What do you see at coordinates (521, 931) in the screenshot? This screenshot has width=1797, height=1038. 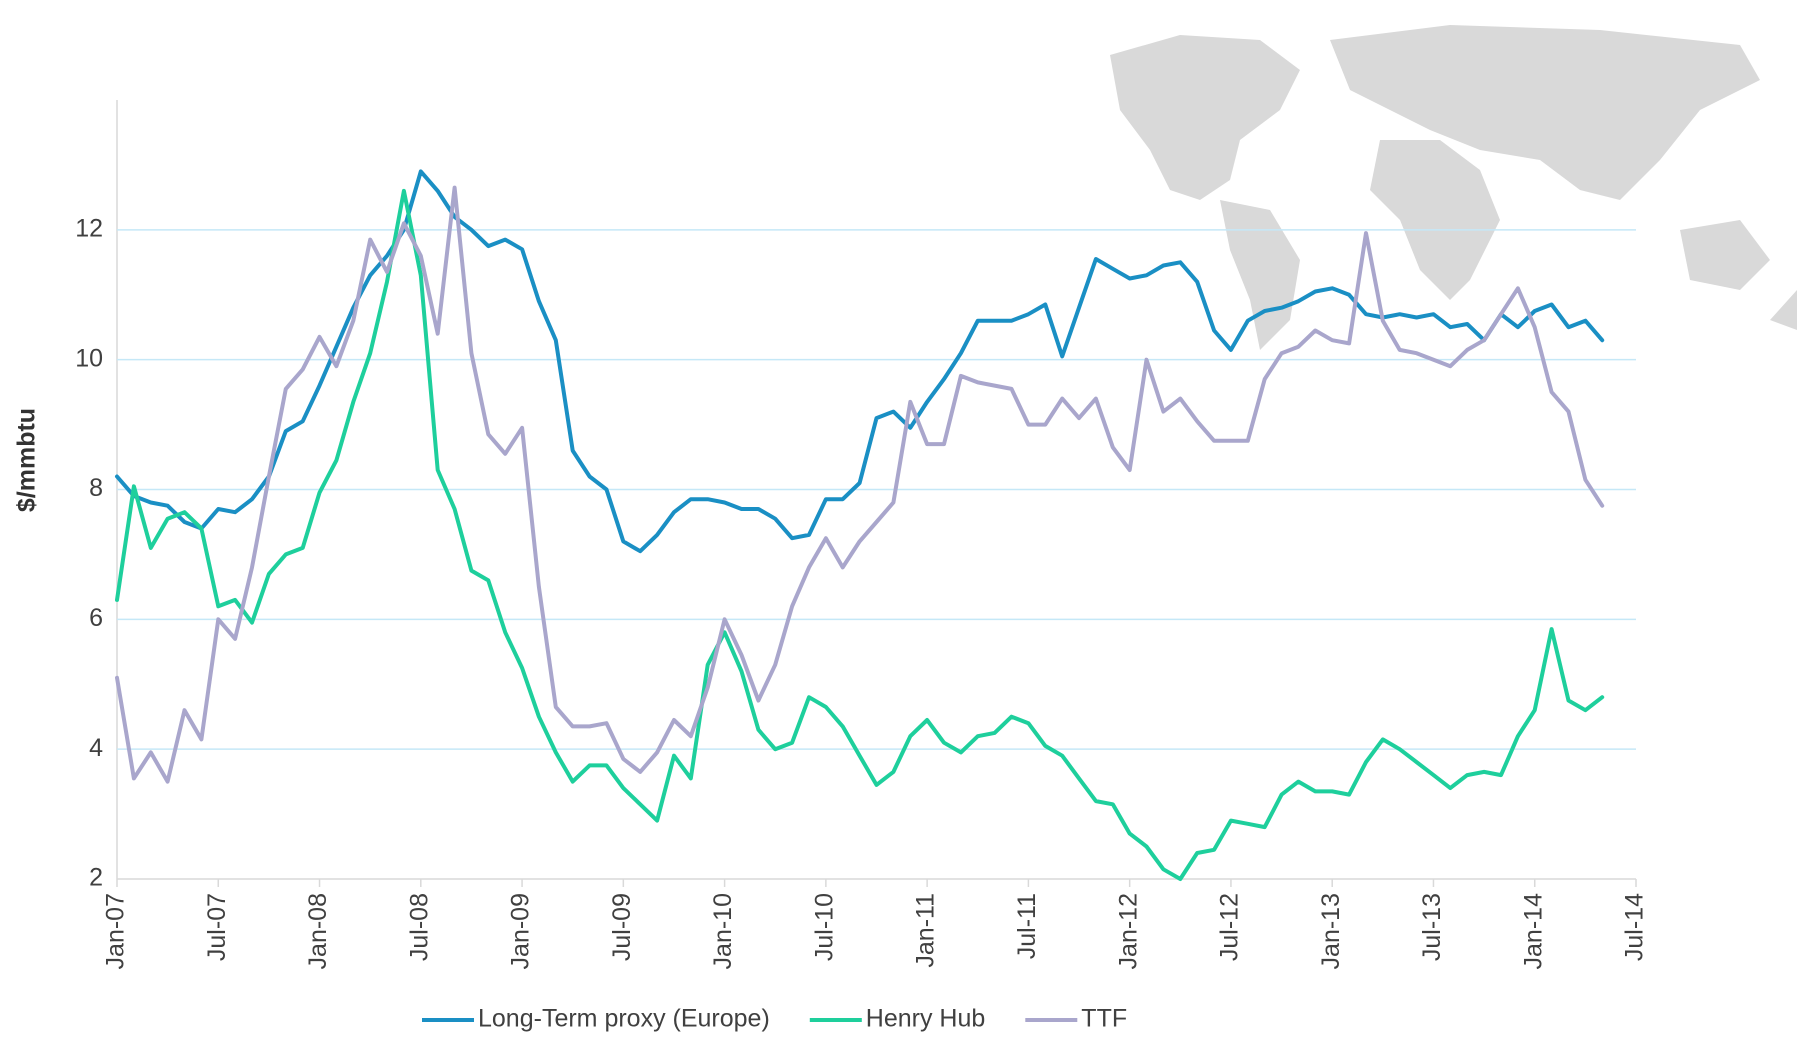 I see `x-tick-label: Jan-09` at bounding box center [521, 931].